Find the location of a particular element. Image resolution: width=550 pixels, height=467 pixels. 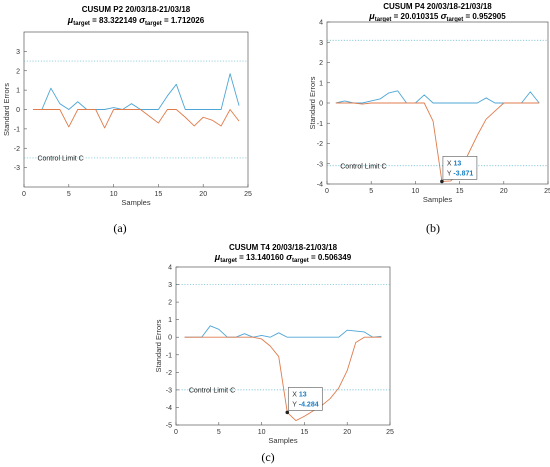

y-tick-label: -2 is located at coordinates (320, 144).